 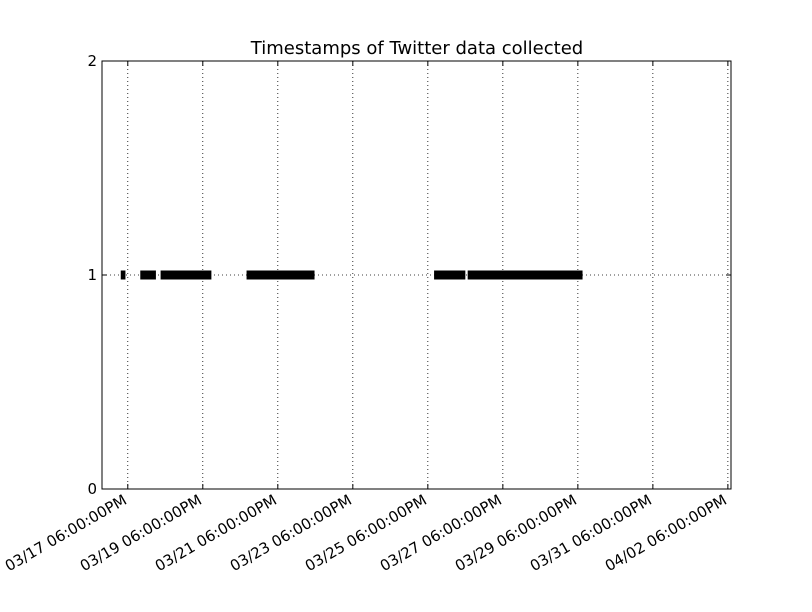 I want to click on y-tick-labels: 0 1 2, so click(x=92, y=275).